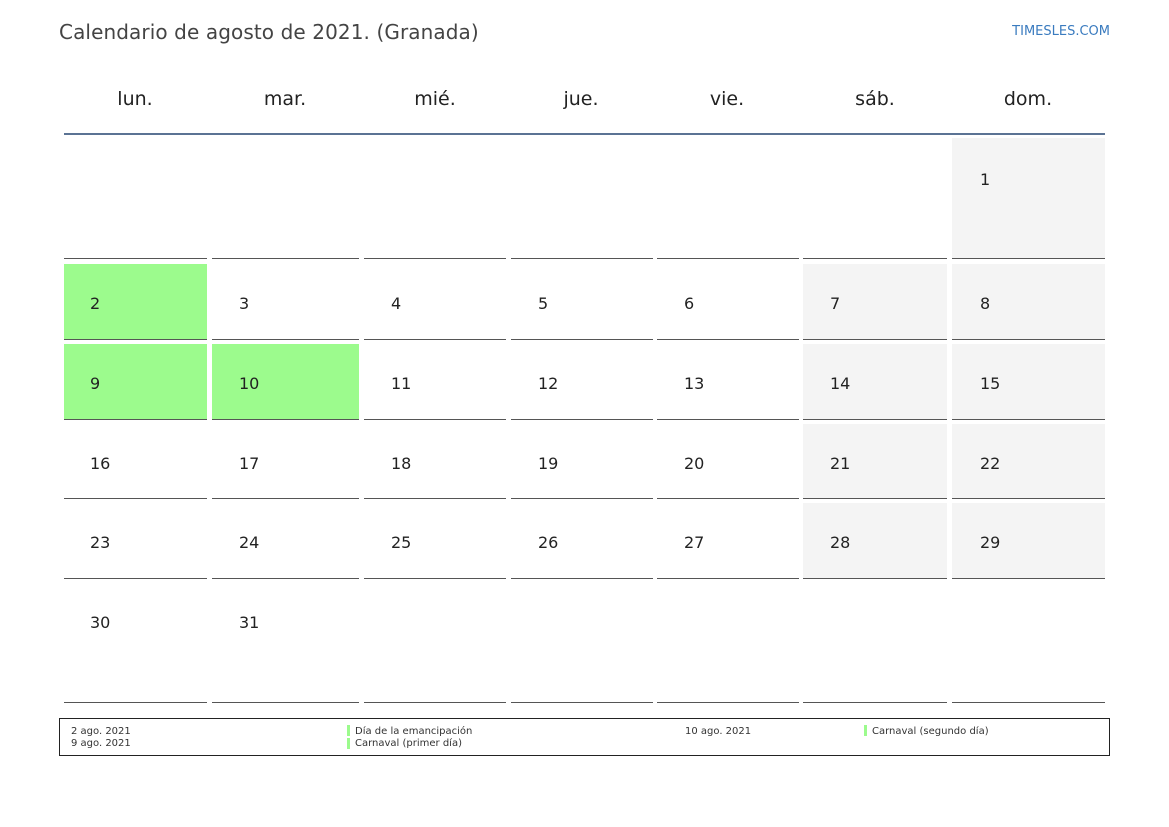  Describe the element at coordinates (135, 461) in the screenshot. I see `day-cell: 16` at that location.